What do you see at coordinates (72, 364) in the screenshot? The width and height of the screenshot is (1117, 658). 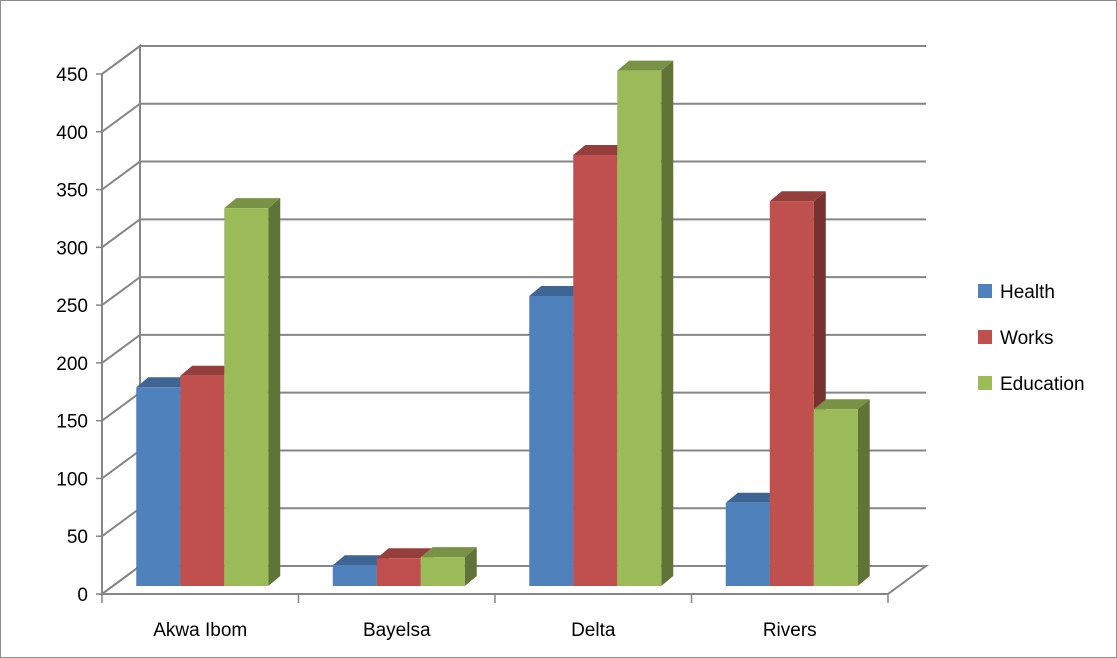 I see `y-tick-label-200: 200` at bounding box center [72, 364].